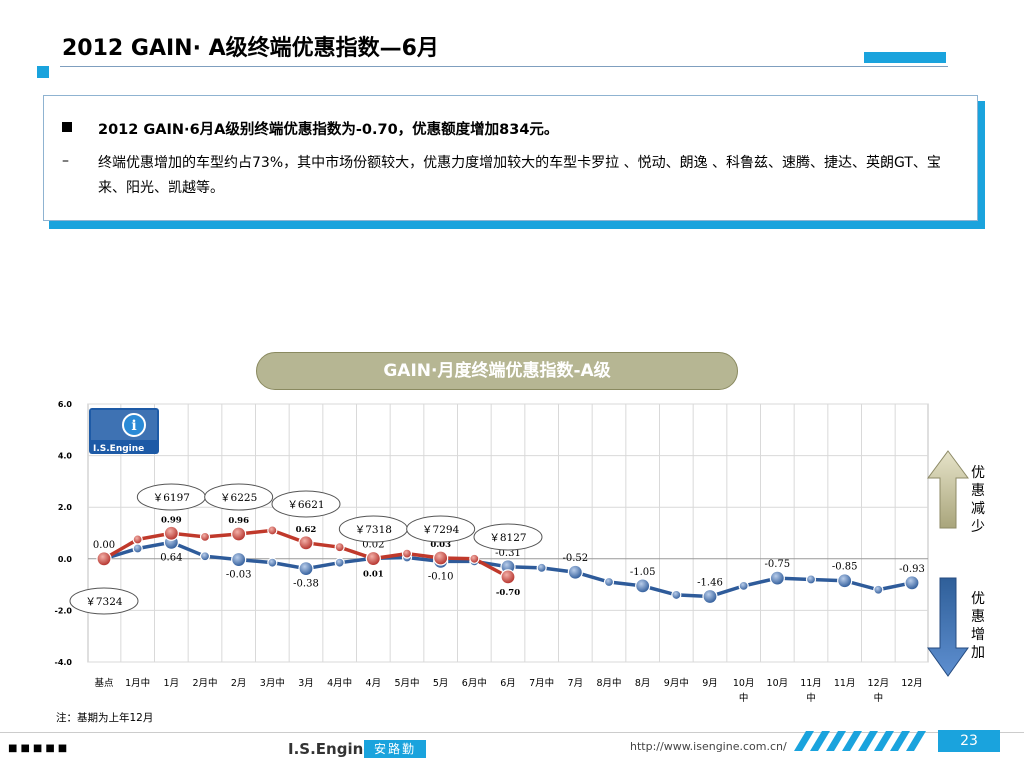 Image resolution: width=1024 pixels, height=768 pixels. Describe the element at coordinates (43, 72) in the screenshot. I see `title-accent-square` at that location.